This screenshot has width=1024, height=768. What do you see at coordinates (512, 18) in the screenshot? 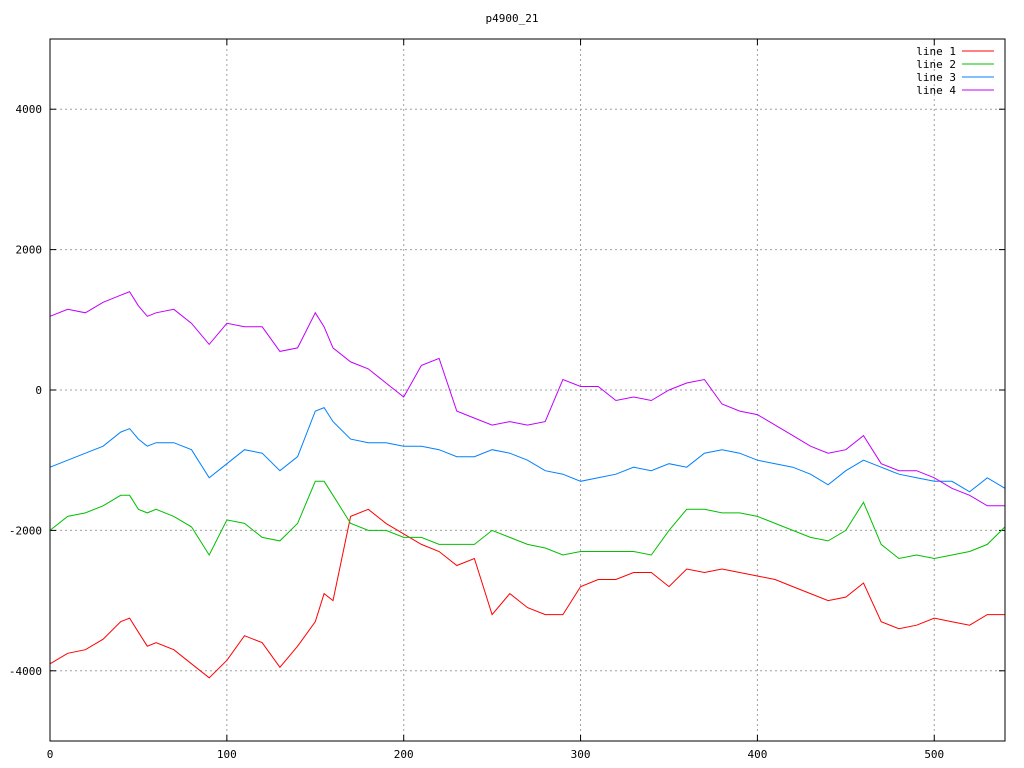
I see `chart-title: p4900_21` at bounding box center [512, 18].